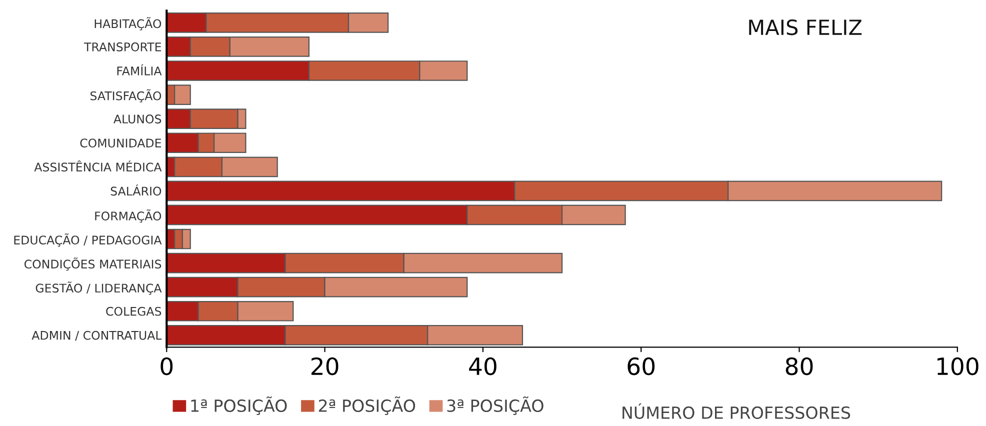 This screenshot has height=426, width=986. What do you see at coordinates (126, 95) in the screenshot?
I see `y-tick-label: SATISFAÇÃO` at bounding box center [126, 95].